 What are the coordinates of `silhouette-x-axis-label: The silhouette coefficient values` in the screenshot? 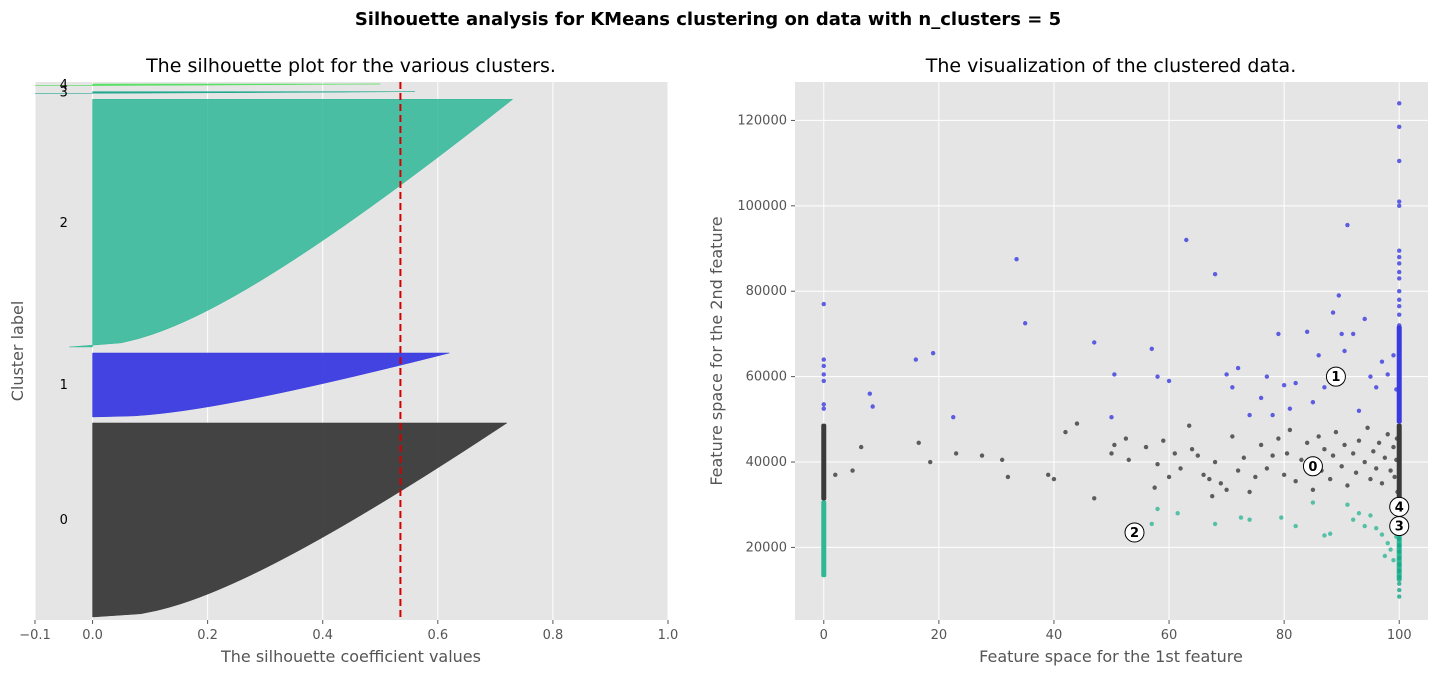 It's located at (350, 656).